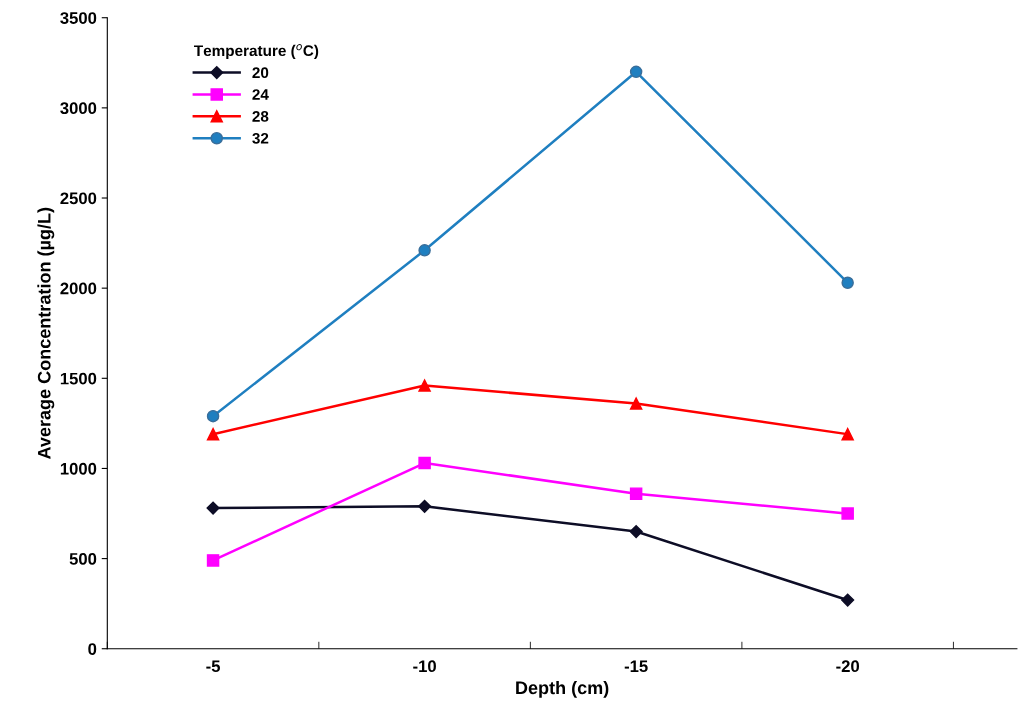 Image resolution: width=1022 pixels, height=709 pixels. I want to click on x-tick-label: -15, so click(636, 666).